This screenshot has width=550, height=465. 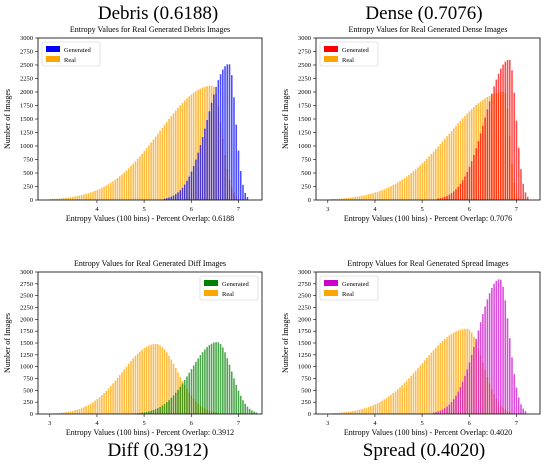 I want to click on y-tick-label: 0, so click(x=31, y=414).